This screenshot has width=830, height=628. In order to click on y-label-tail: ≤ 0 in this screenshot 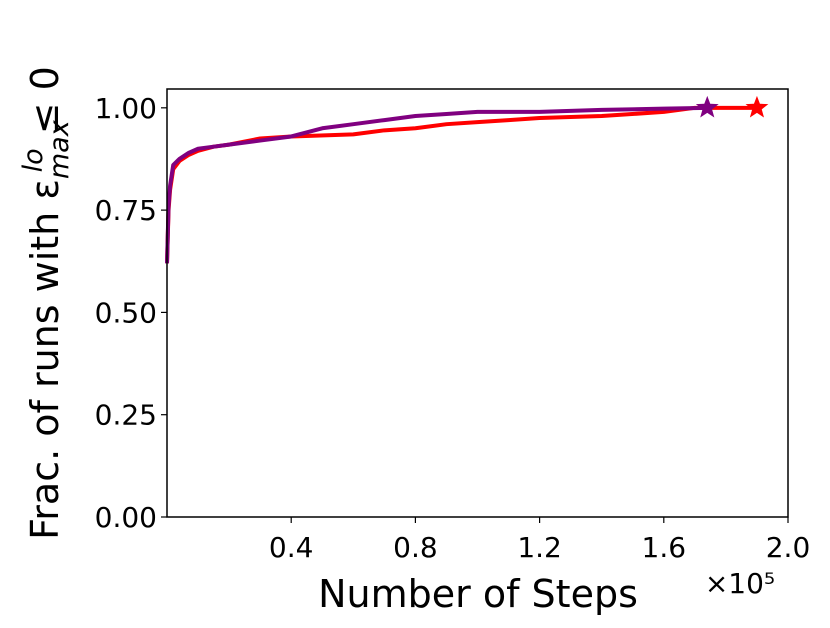, I will do `click(45, 100)`.